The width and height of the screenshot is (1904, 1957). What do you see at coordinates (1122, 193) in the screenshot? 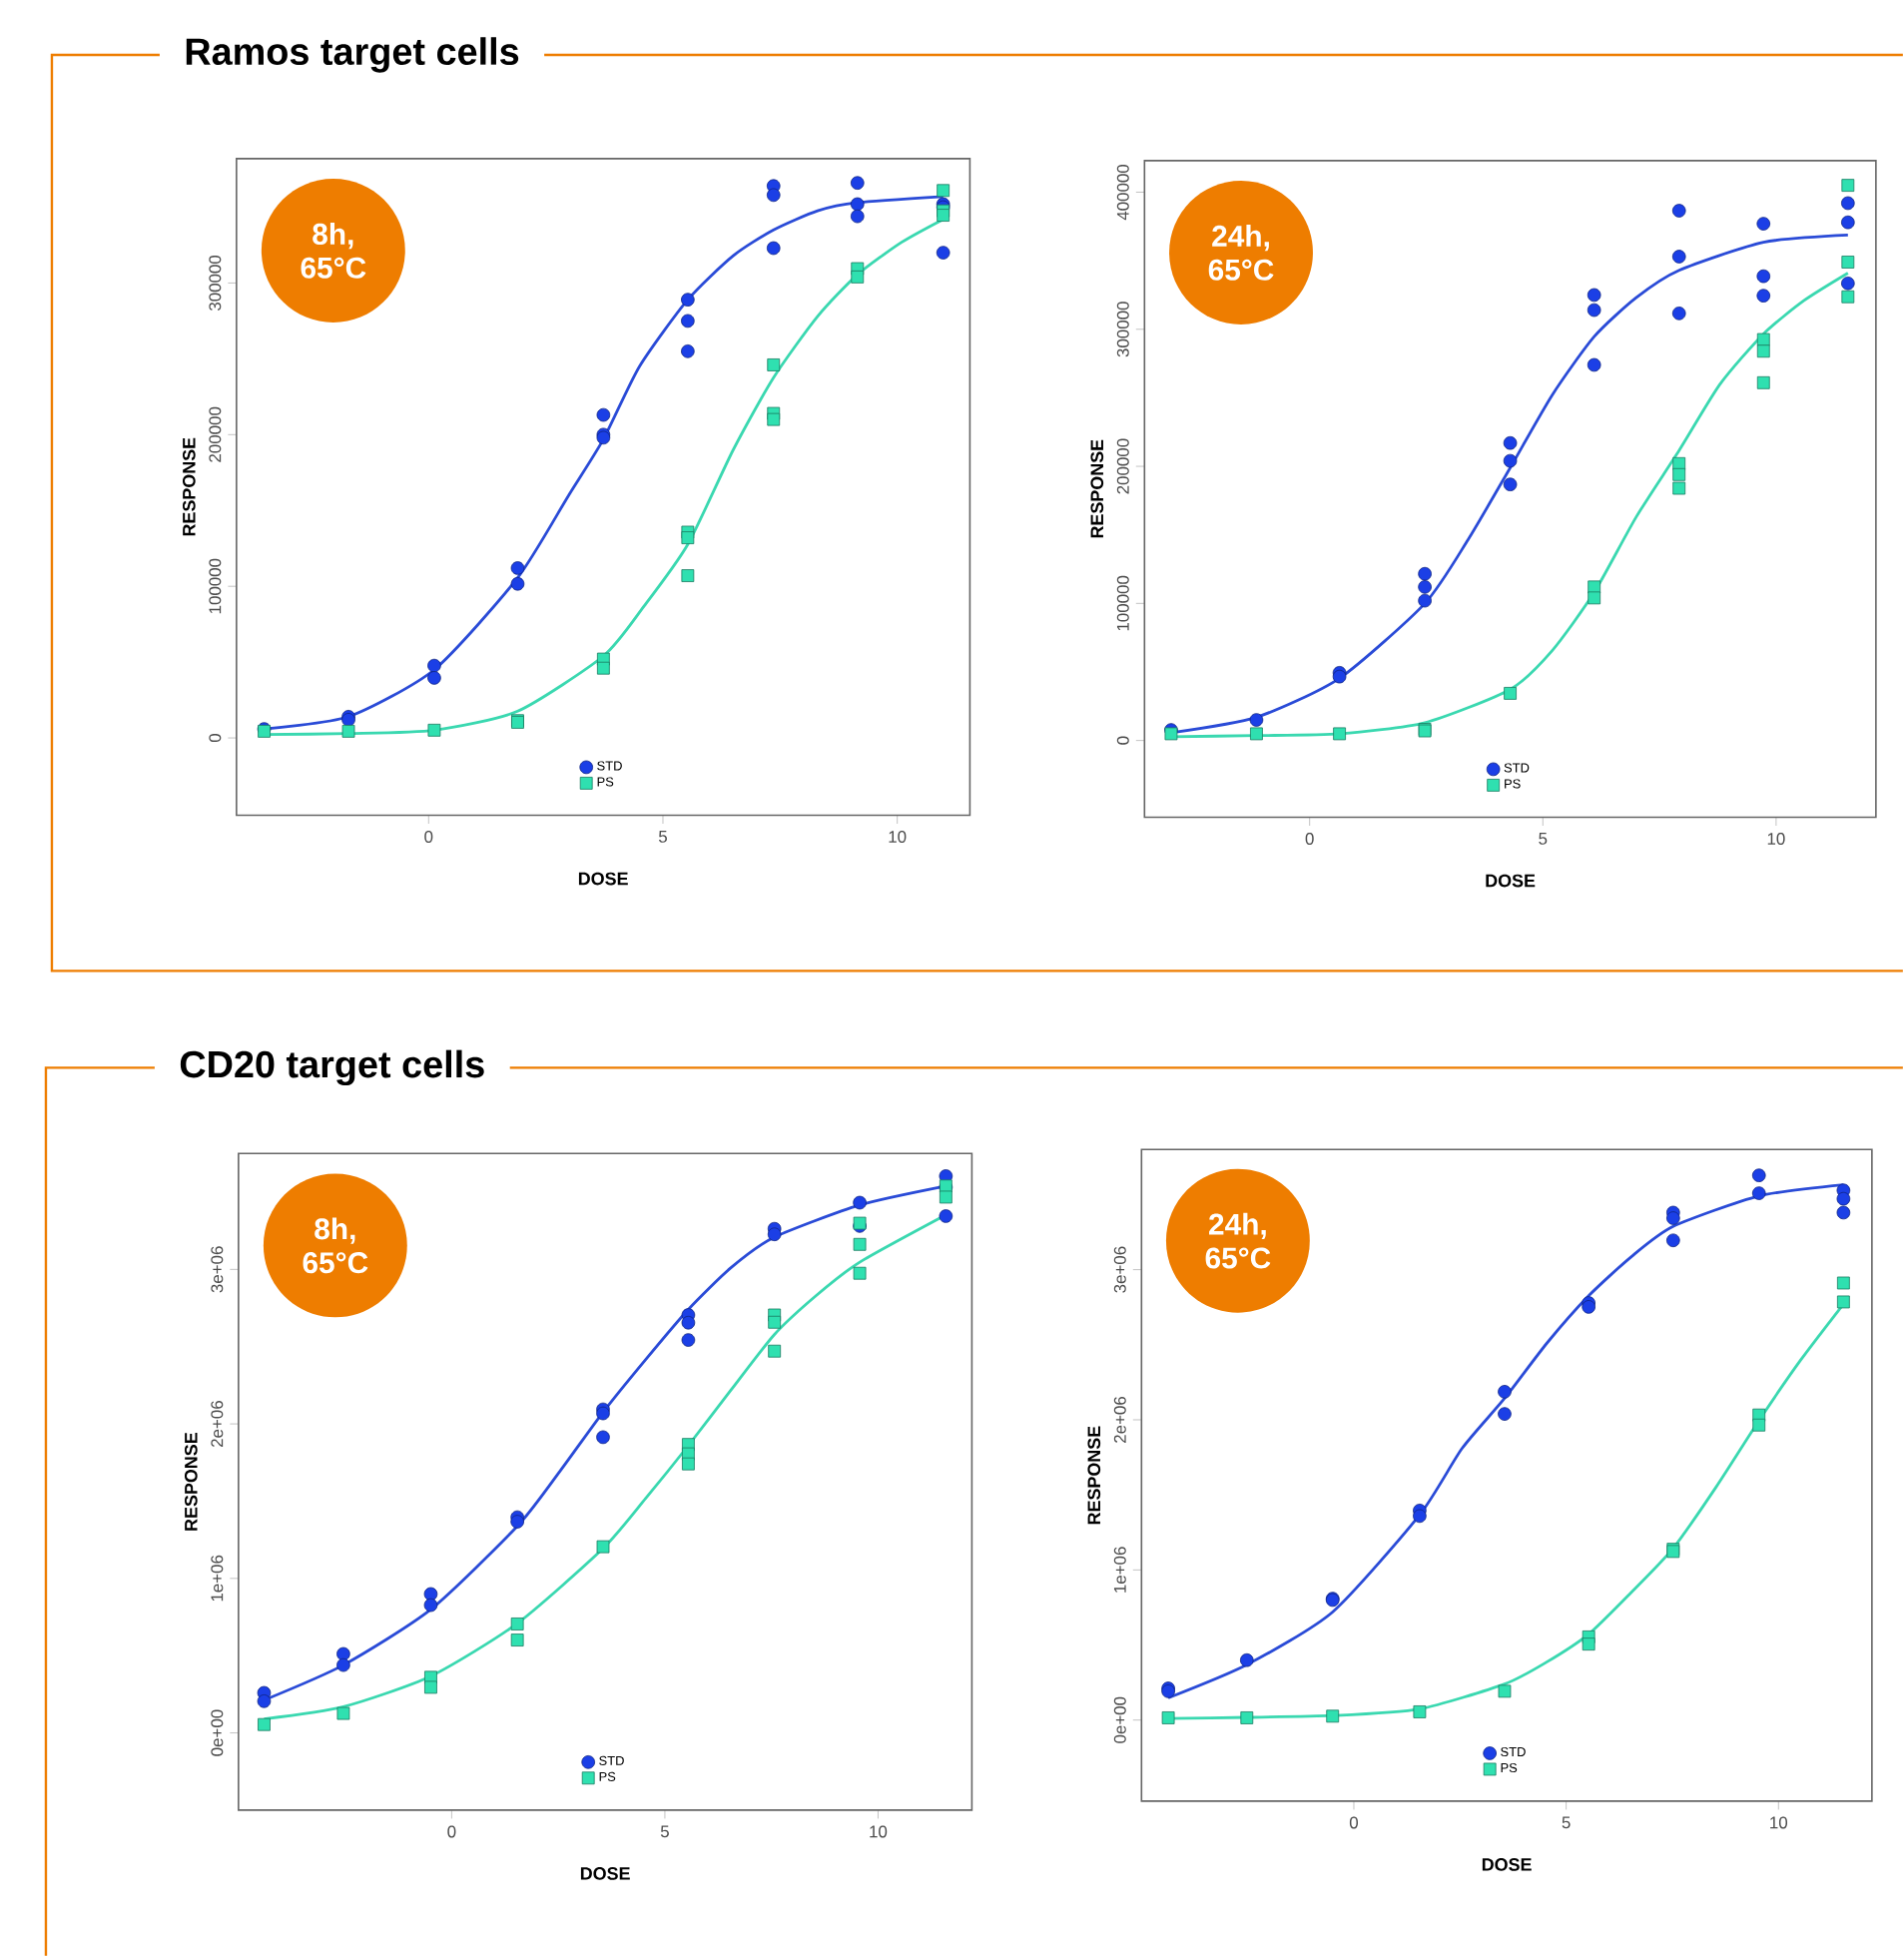
I see `y-tick-label: 400000` at bounding box center [1122, 193].